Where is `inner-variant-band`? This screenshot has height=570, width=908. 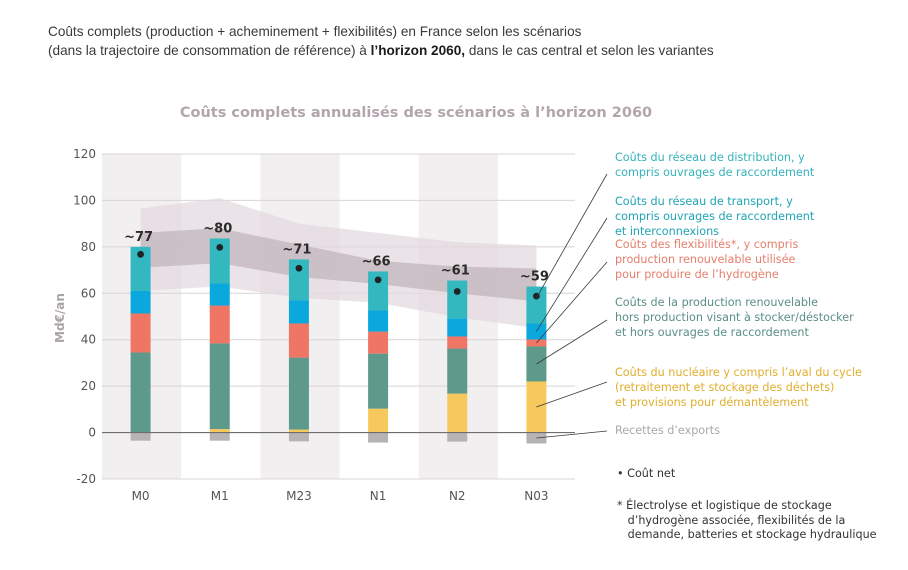 inner-variant-band is located at coordinates (338, 265).